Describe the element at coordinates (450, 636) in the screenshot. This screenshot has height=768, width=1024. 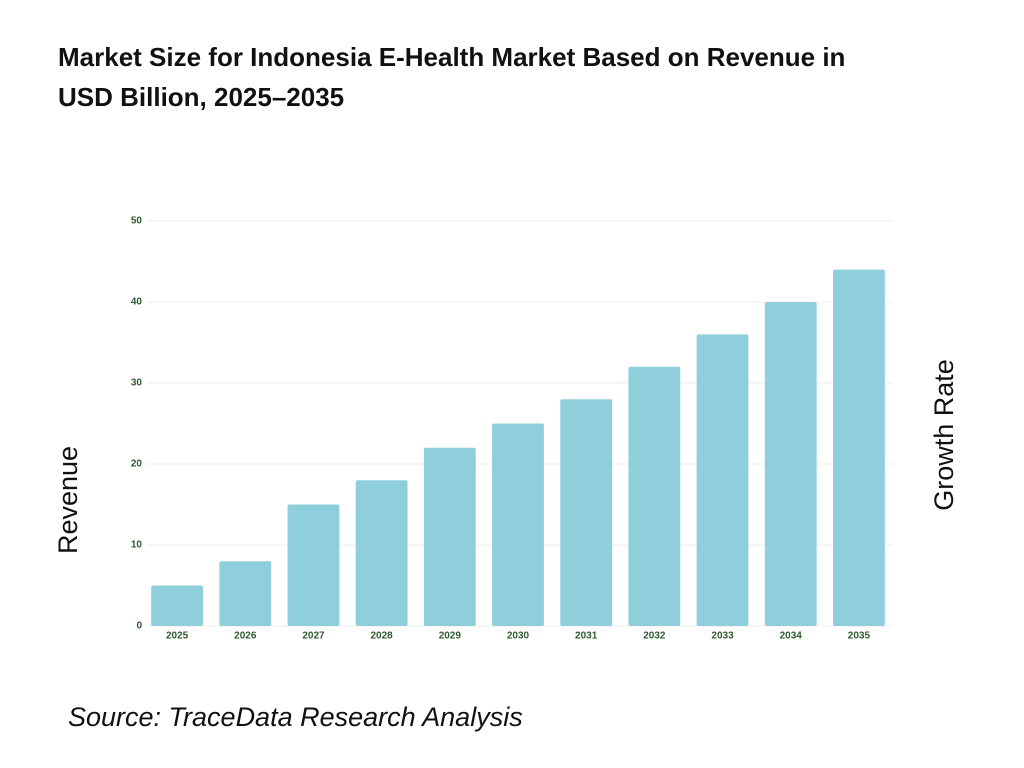
I see `x-tick-label: 2029` at that location.